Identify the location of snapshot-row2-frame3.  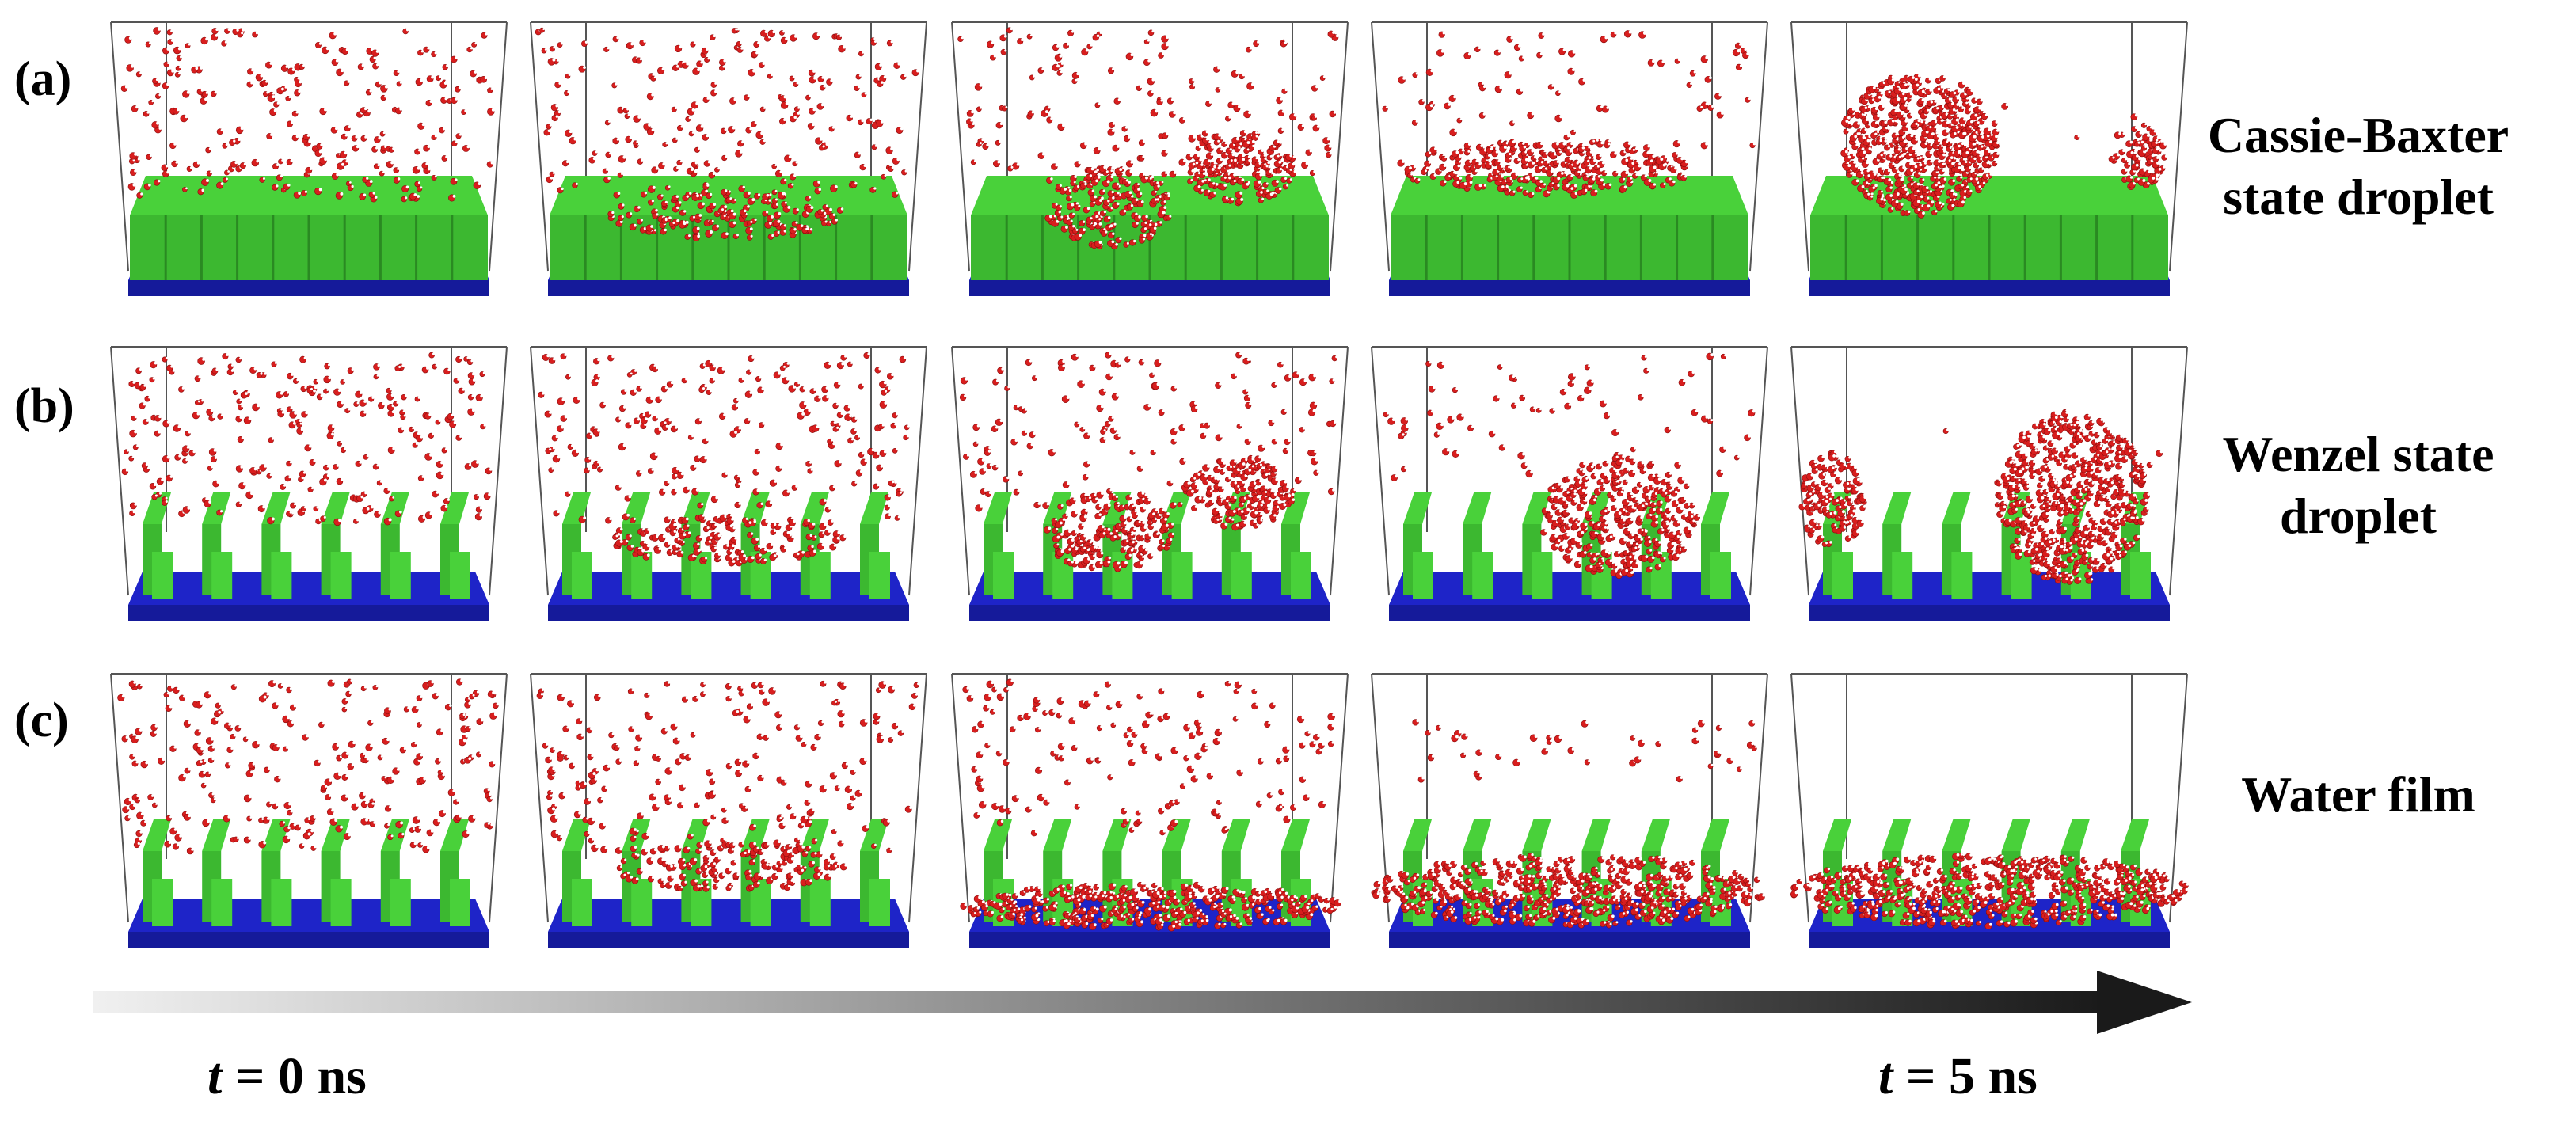
(1150, 484).